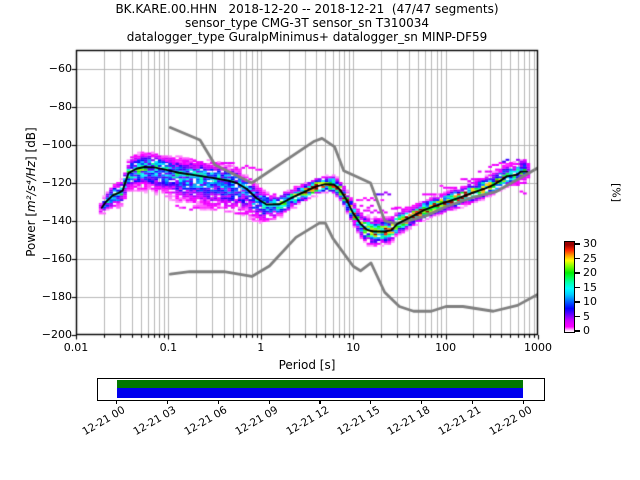  Describe the element at coordinates (590, 301) in the screenshot. I see `colorbar-tick-label: 10` at that location.